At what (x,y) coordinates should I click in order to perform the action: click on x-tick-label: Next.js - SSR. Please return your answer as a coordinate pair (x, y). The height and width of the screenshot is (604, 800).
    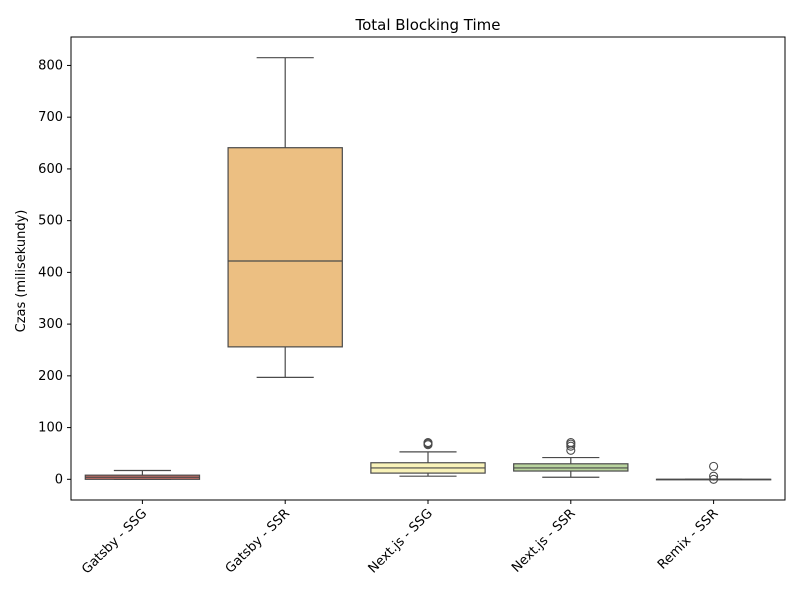
    Looking at the image, I should click on (544, 541).